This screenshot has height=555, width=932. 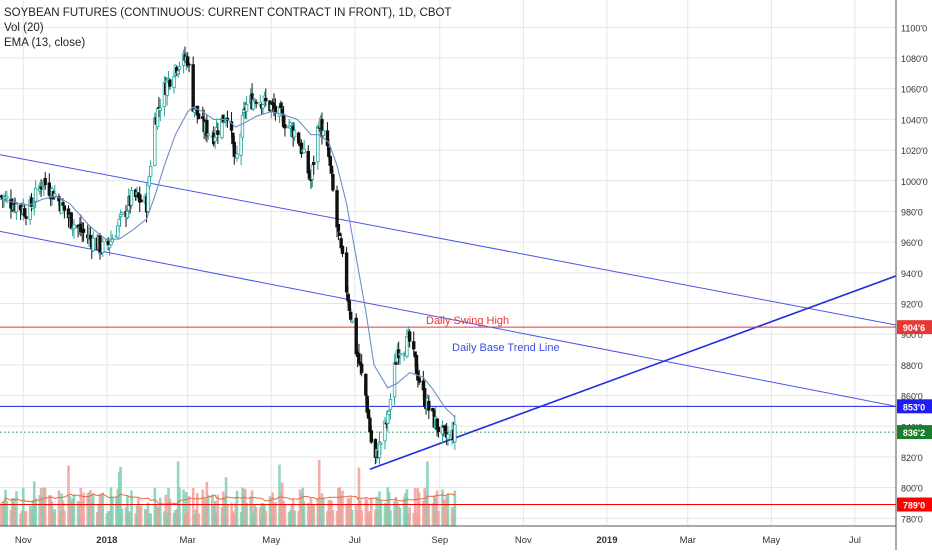 What do you see at coordinates (24, 28) in the screenshot?
I see `volume-indicator-label: Vol (20)` at bounding box center [24, 28].